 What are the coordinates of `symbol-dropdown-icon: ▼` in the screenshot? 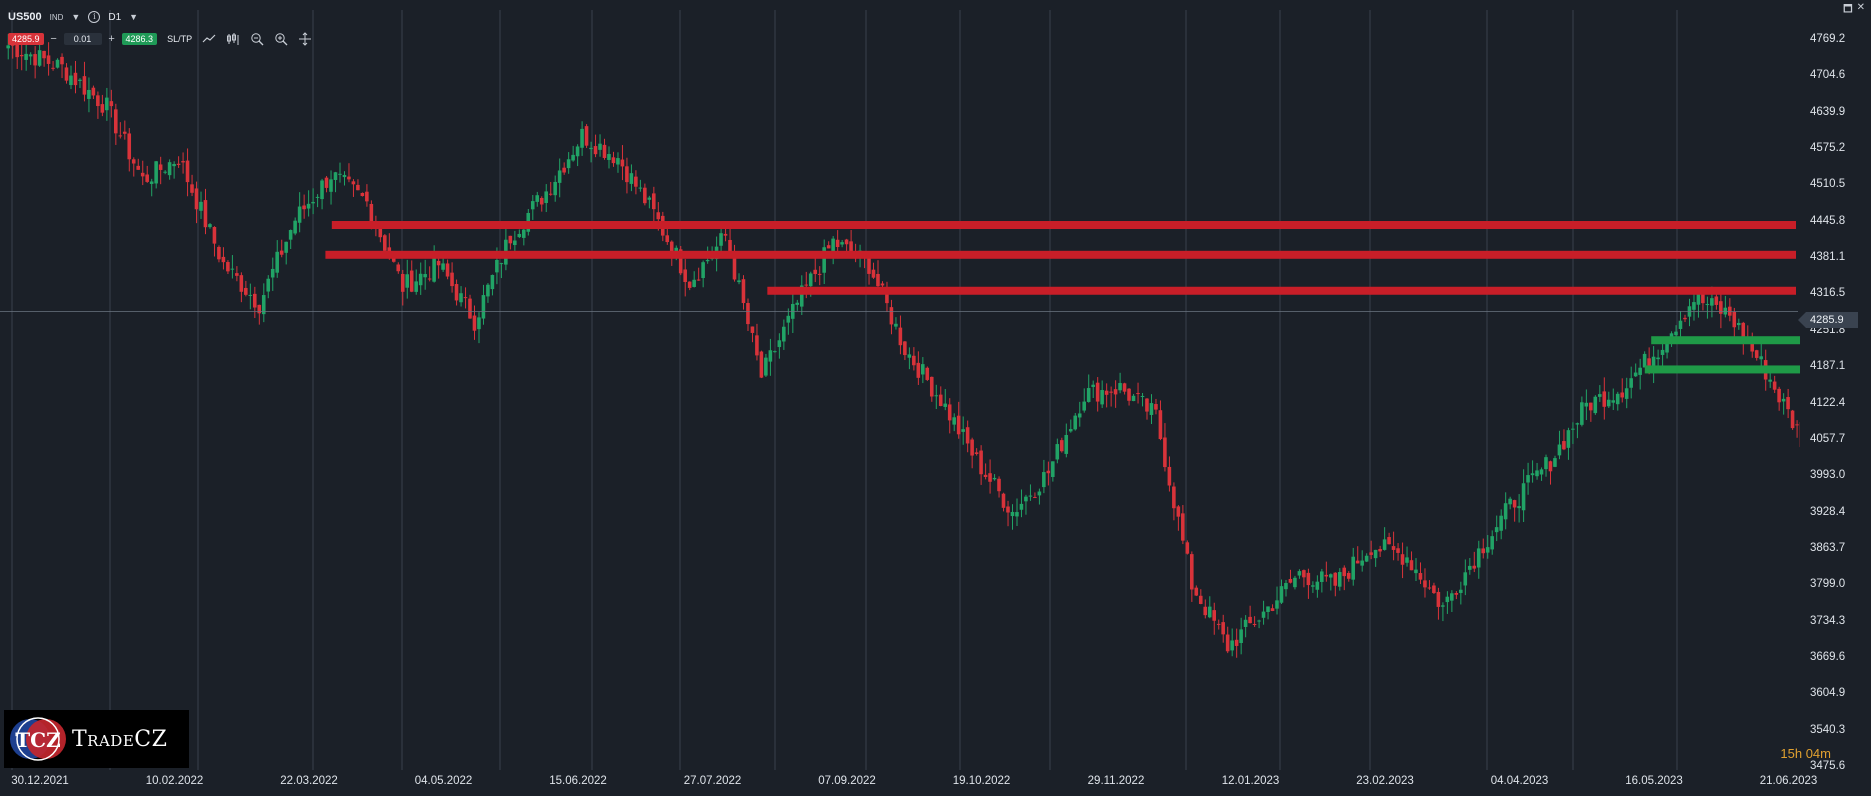 It's located at (76, 17).